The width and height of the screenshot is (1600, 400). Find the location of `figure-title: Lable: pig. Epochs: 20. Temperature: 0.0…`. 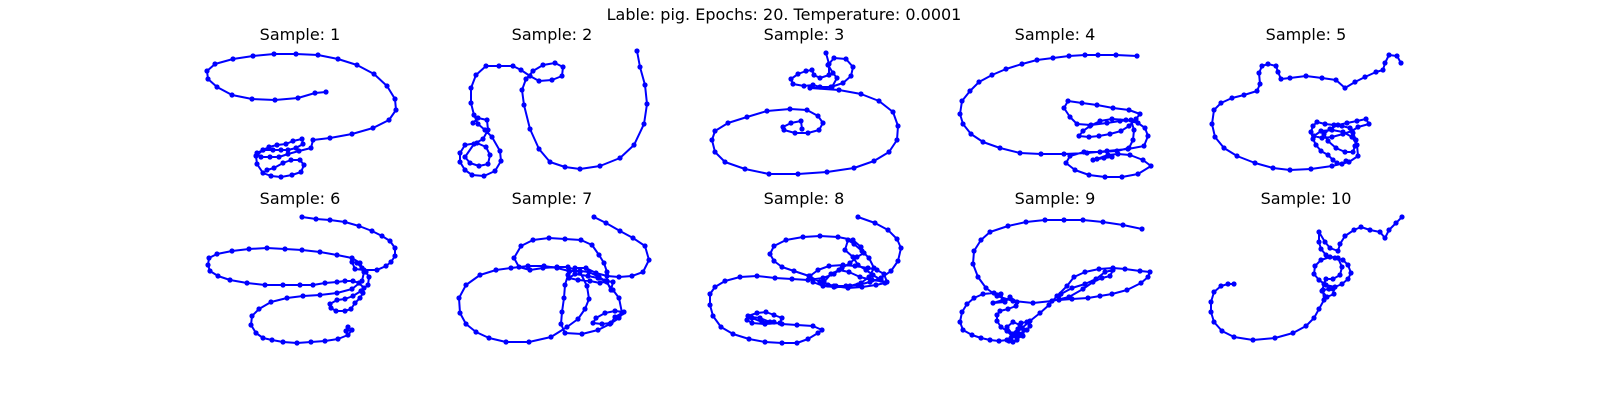

figure-title: Lable: pig. Epochs: 20. Temperature: 0.0… is located at coordinates (784, 14).